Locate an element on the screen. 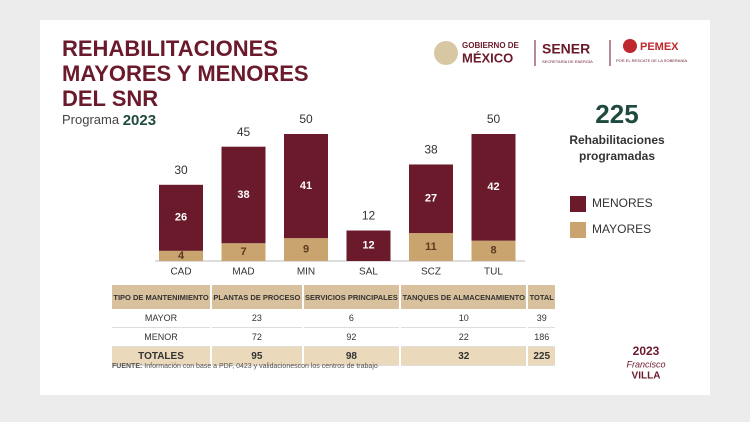 The height and width of the screenshot is (422, 750). table-cell: 186 is located at coordinates (542, 337).